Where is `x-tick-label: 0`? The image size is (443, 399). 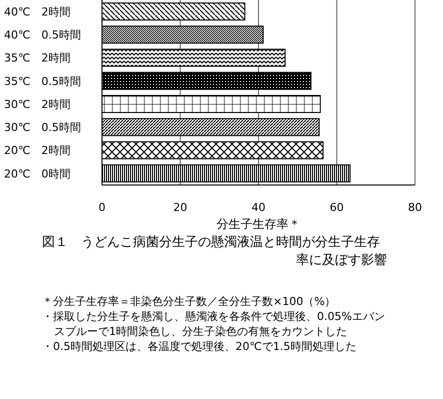
x-tick-label: 0 is located at coordinates (102, 207).